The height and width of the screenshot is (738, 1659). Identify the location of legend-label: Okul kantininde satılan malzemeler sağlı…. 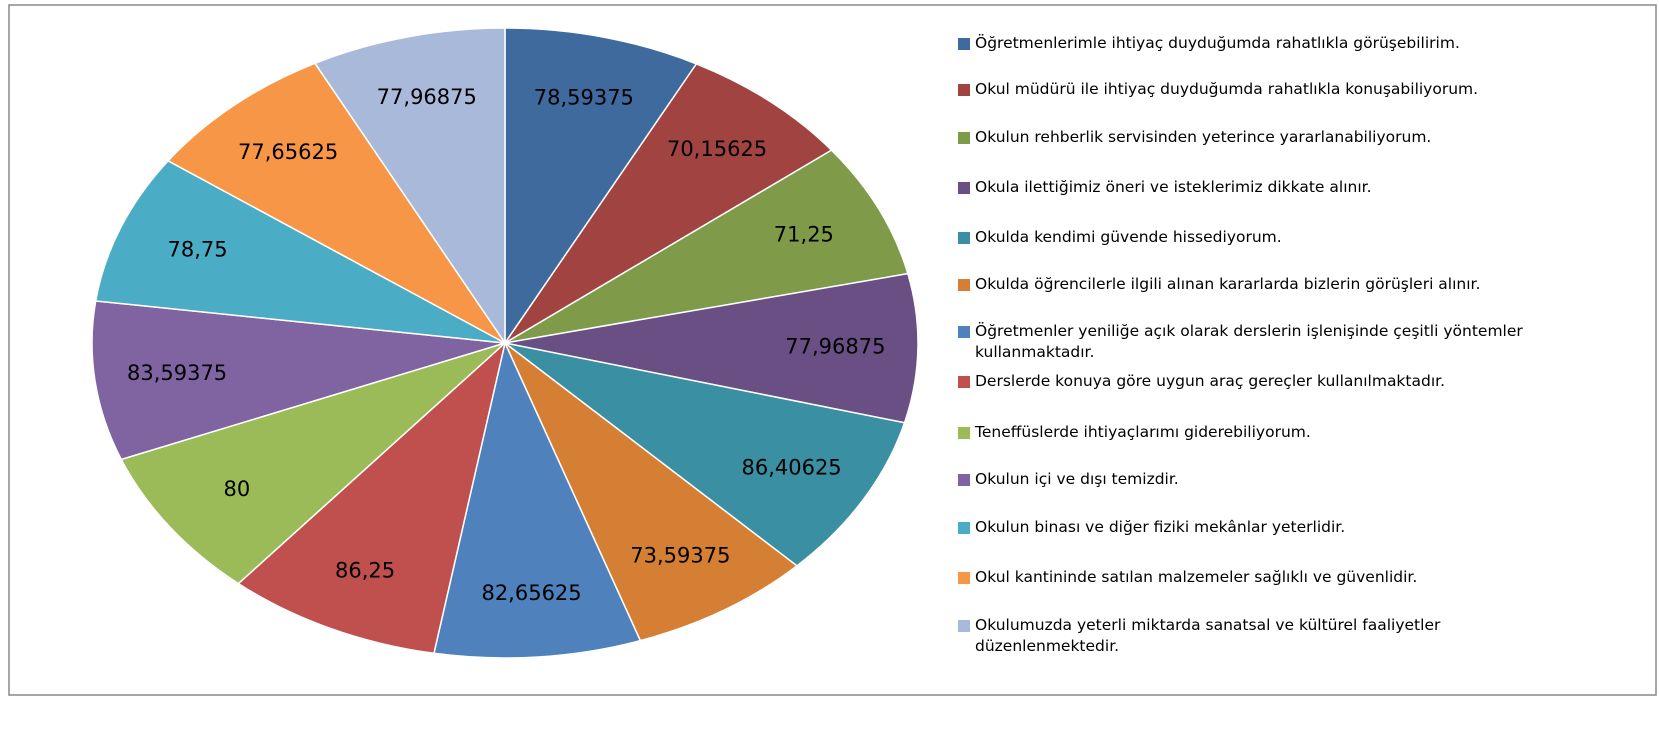
(1196, 577).